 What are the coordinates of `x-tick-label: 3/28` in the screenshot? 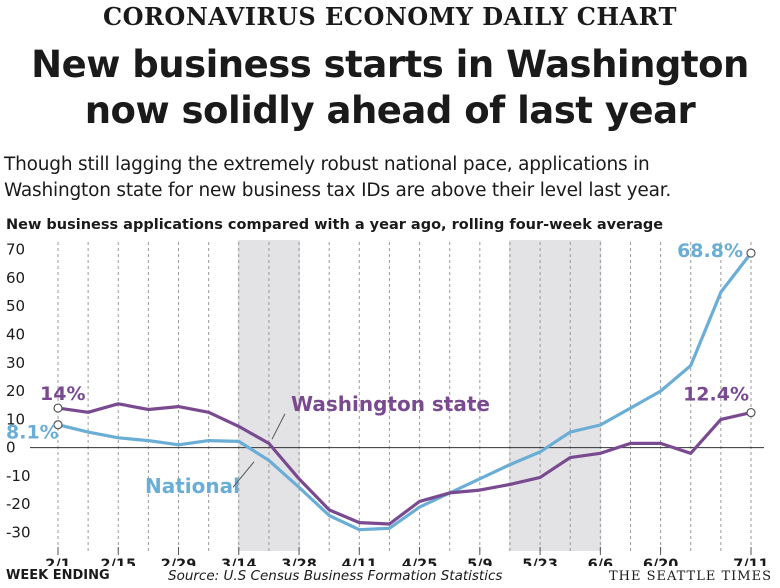 It's located at (299, 561).